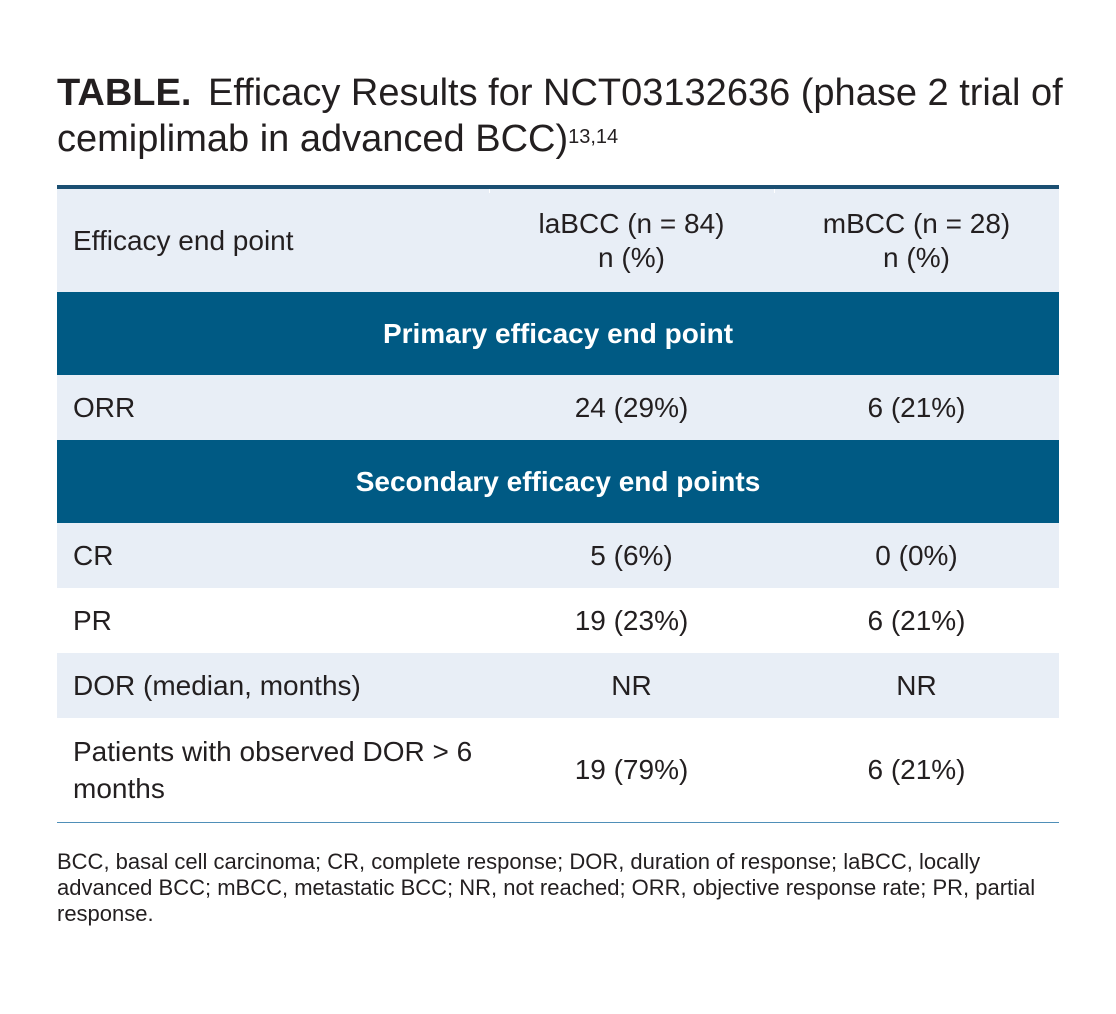 The width and height of the screenshot is (1116, 1014). Describe the element at coordinates (558, 555) in the screenshot. I see `table-row: CR 5 (6%) 0 (0%)` at that location.